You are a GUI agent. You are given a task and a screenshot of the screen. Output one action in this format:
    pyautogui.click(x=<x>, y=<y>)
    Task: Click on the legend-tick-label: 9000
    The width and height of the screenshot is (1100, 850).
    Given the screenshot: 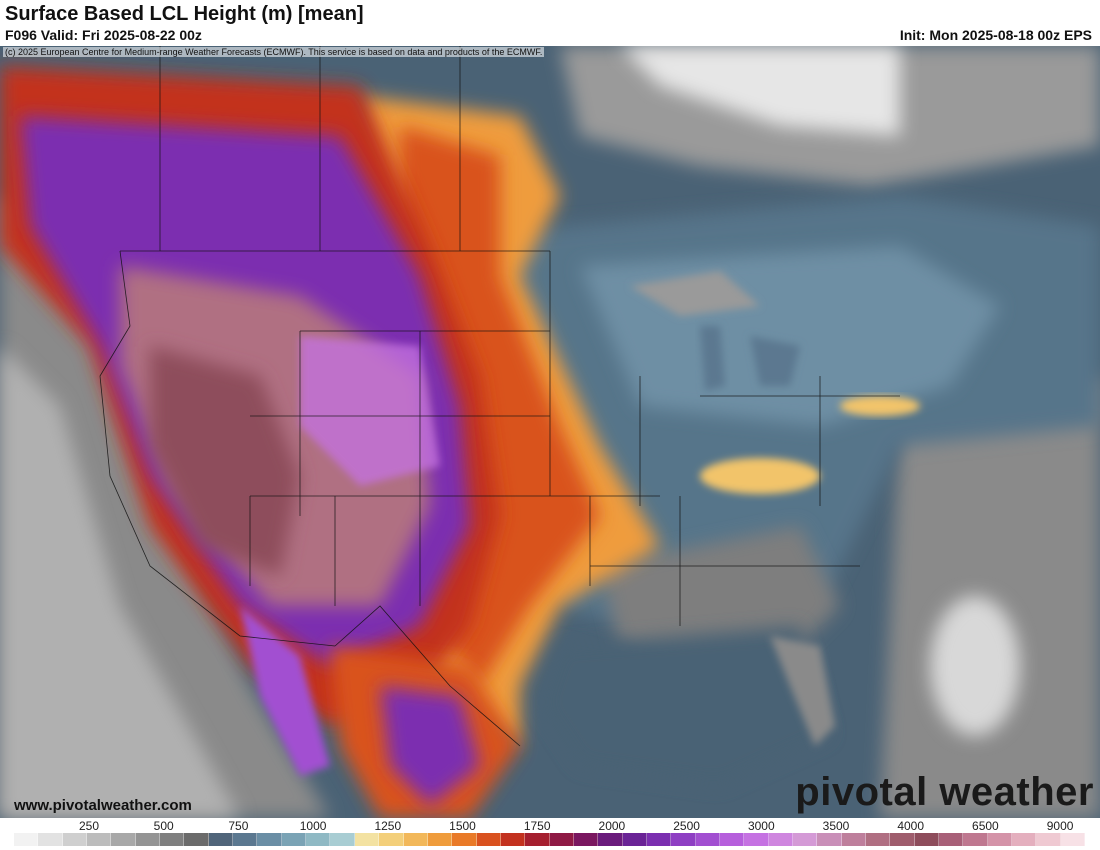 What is the action you would take?
    pyautogui.click(x=1060, y=826)
    